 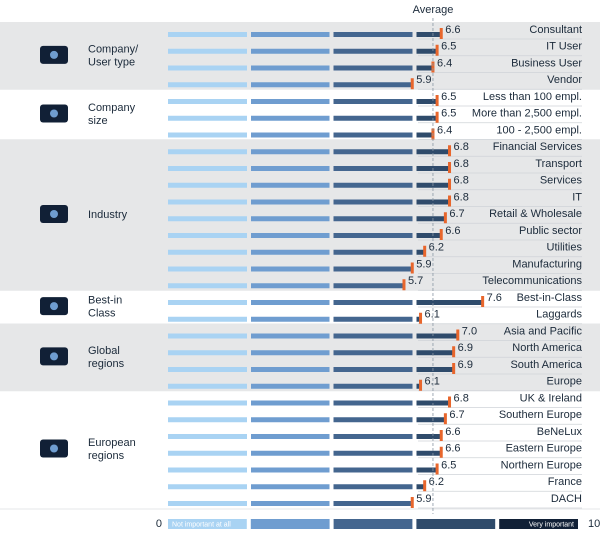 I want to click on category-label: UK & Ireland, so click(x=551, y=398).